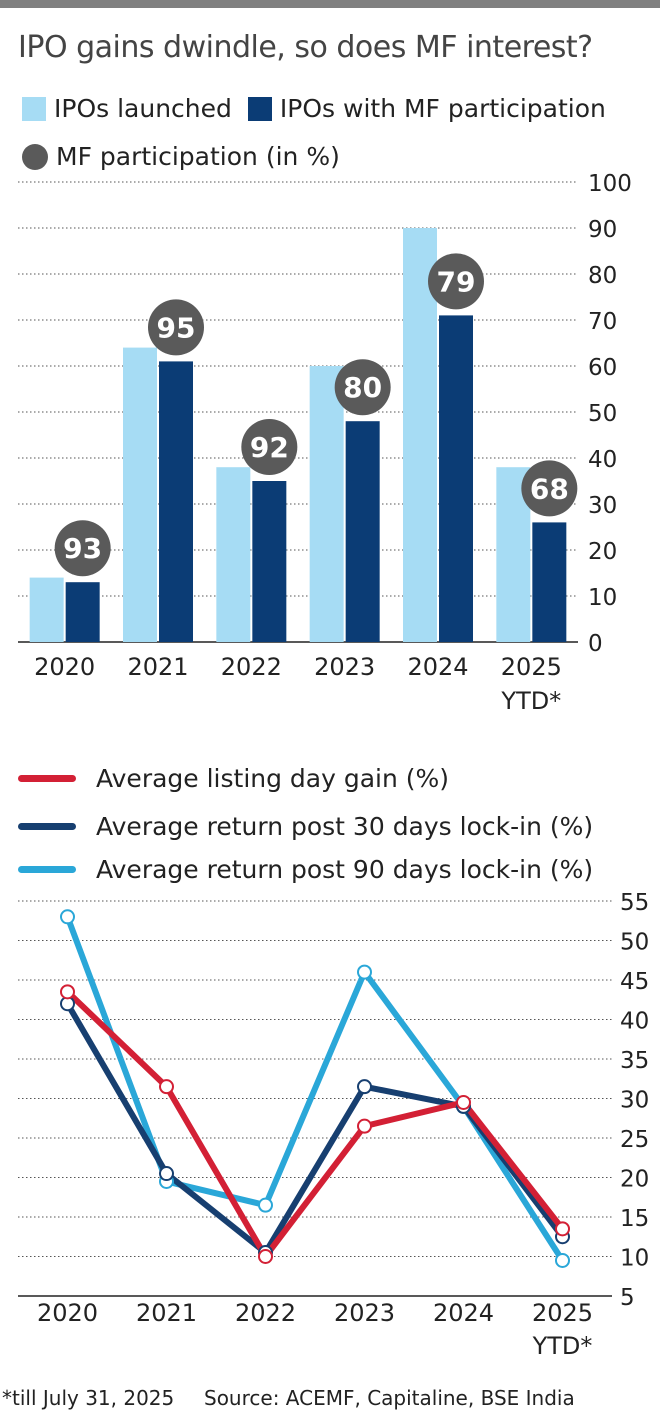 The image size is (660, 1418). I want to click on legend-line-listing, so click(47, 778).